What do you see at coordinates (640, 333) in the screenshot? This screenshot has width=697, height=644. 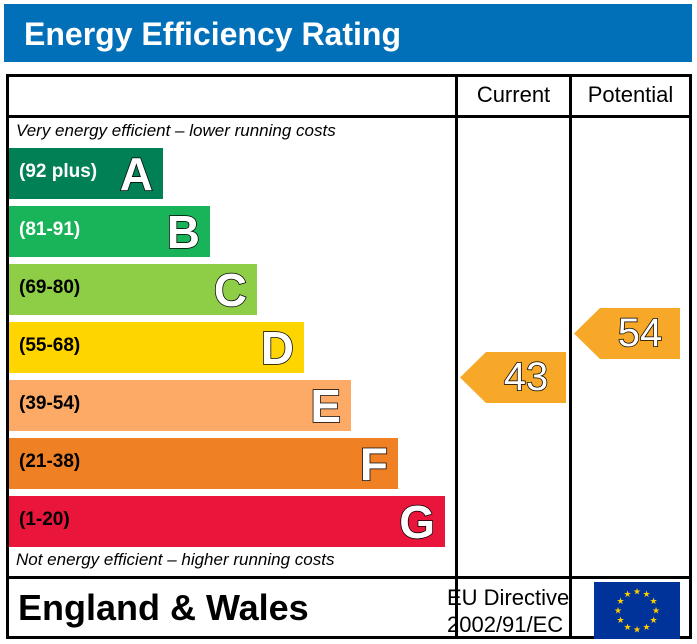 I see `potential-rating-arrow-value: 54` at bounding box center [640, 333].